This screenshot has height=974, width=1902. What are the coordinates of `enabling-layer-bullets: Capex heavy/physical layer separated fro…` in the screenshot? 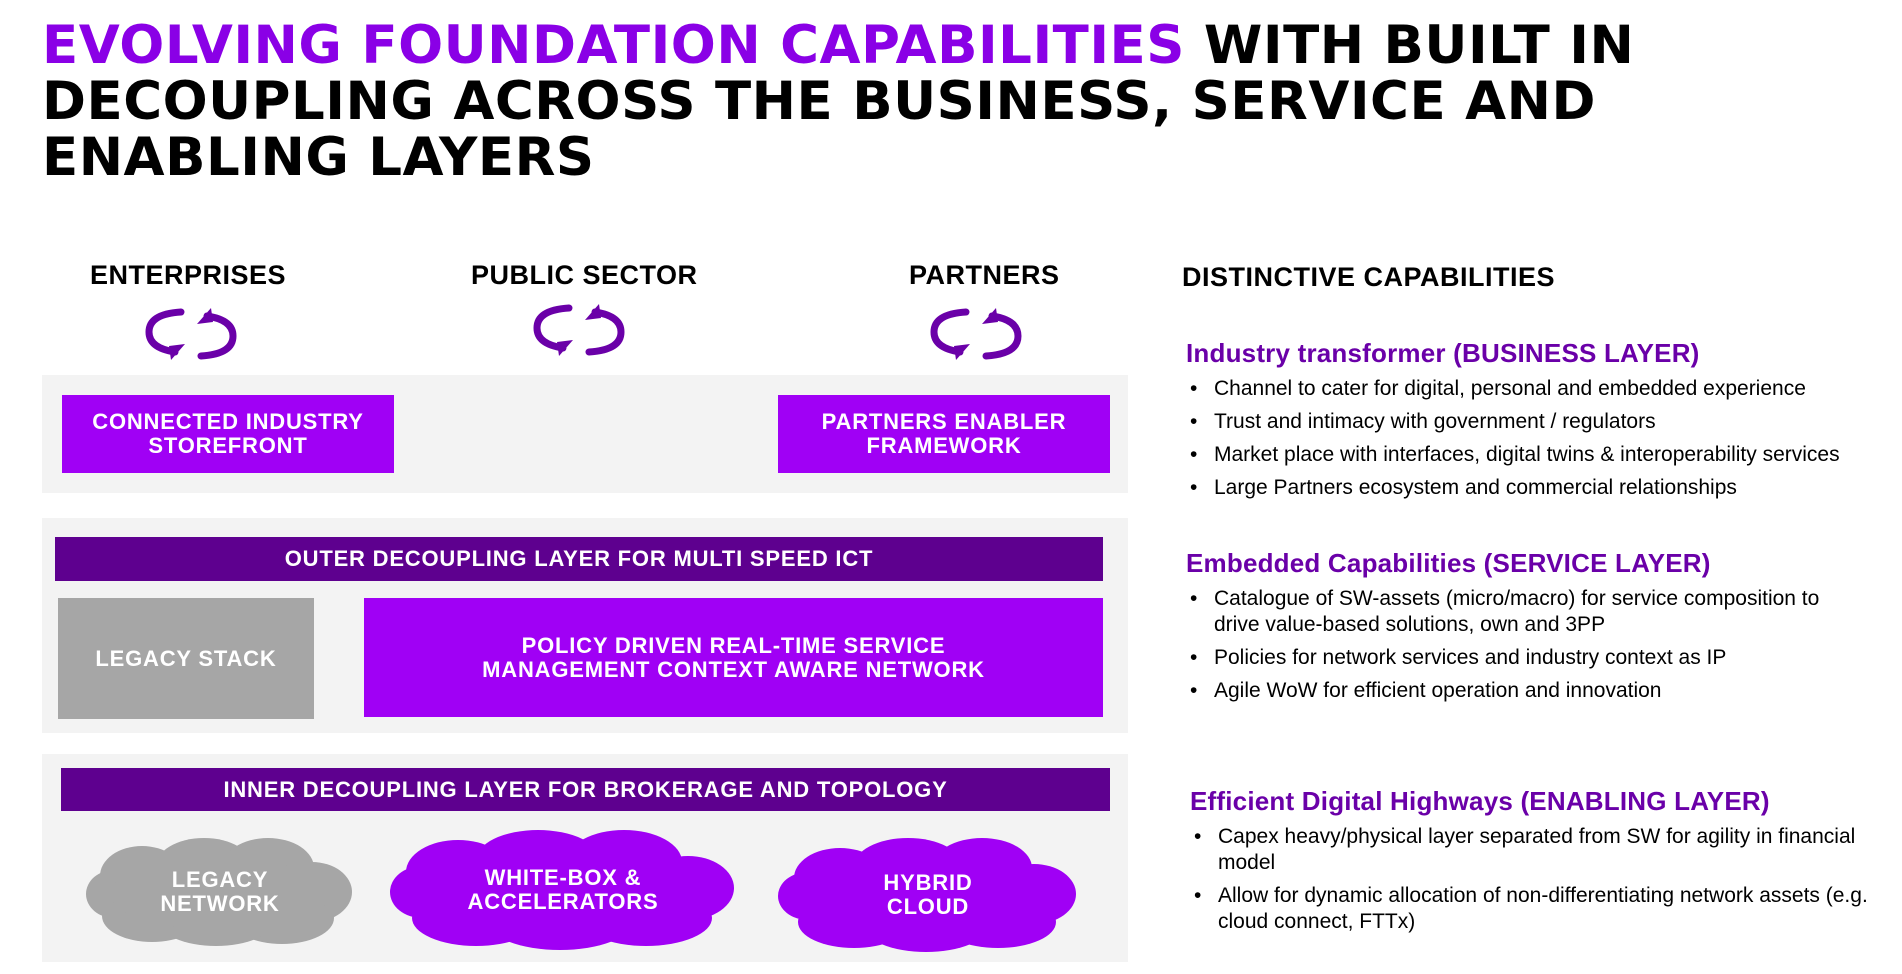 It's located at (1528, 883).